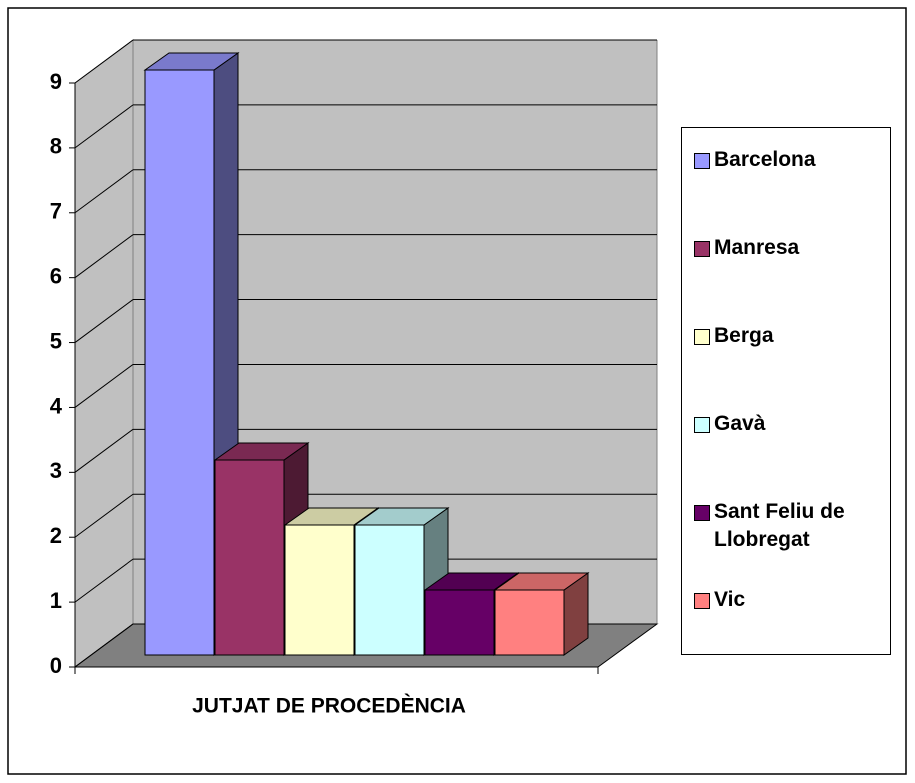 This screenshot has width=915, height=783. I want to click on y-tick-label: 3, so click(56, 470).